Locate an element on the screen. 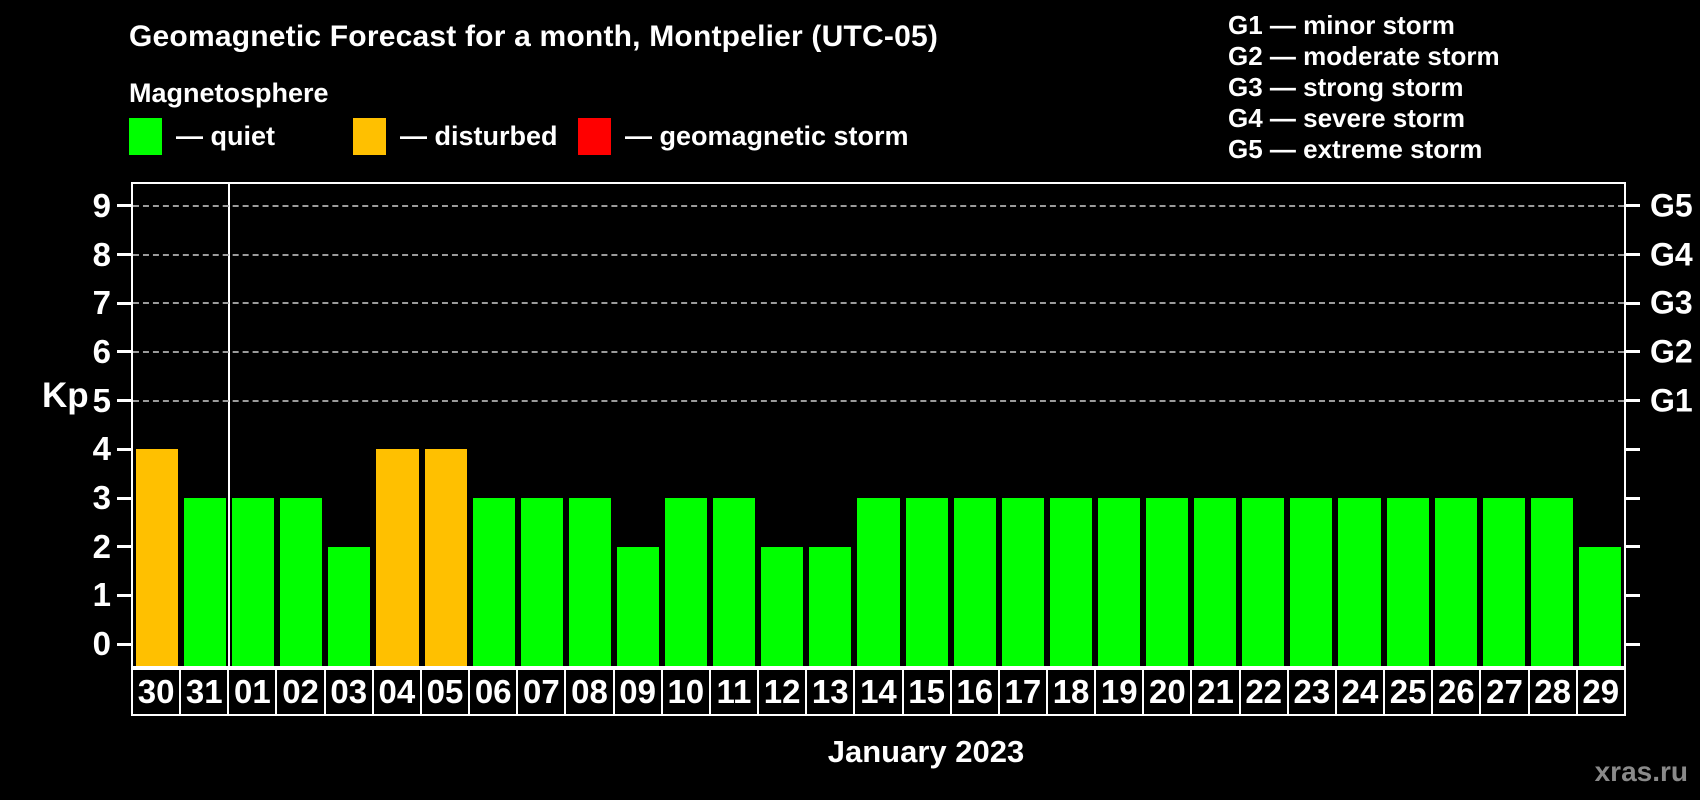 This screenshot has width=1700, height=800. y-tick-label: 1 is located at coordinates (101, 595).